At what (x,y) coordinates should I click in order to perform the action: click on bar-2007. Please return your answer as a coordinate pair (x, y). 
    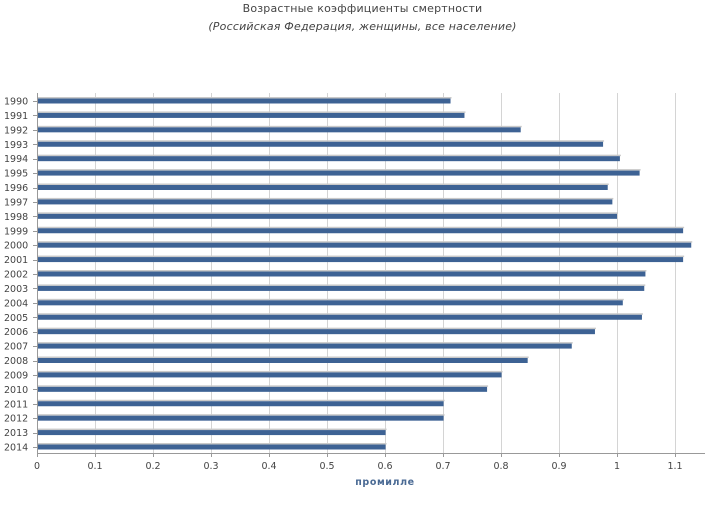
    Looking at the image, I should click on (304, 346).